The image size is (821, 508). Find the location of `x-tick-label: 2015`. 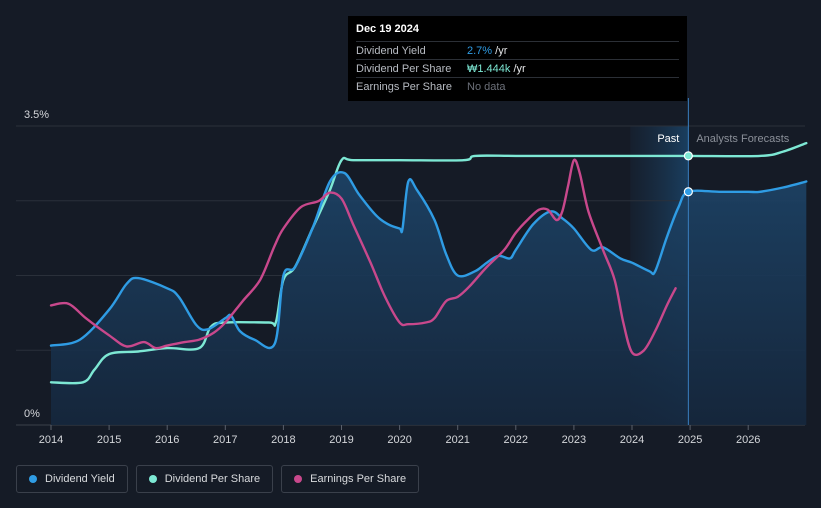

x-tick-label: 2015 is located at coordinates (109, 440).